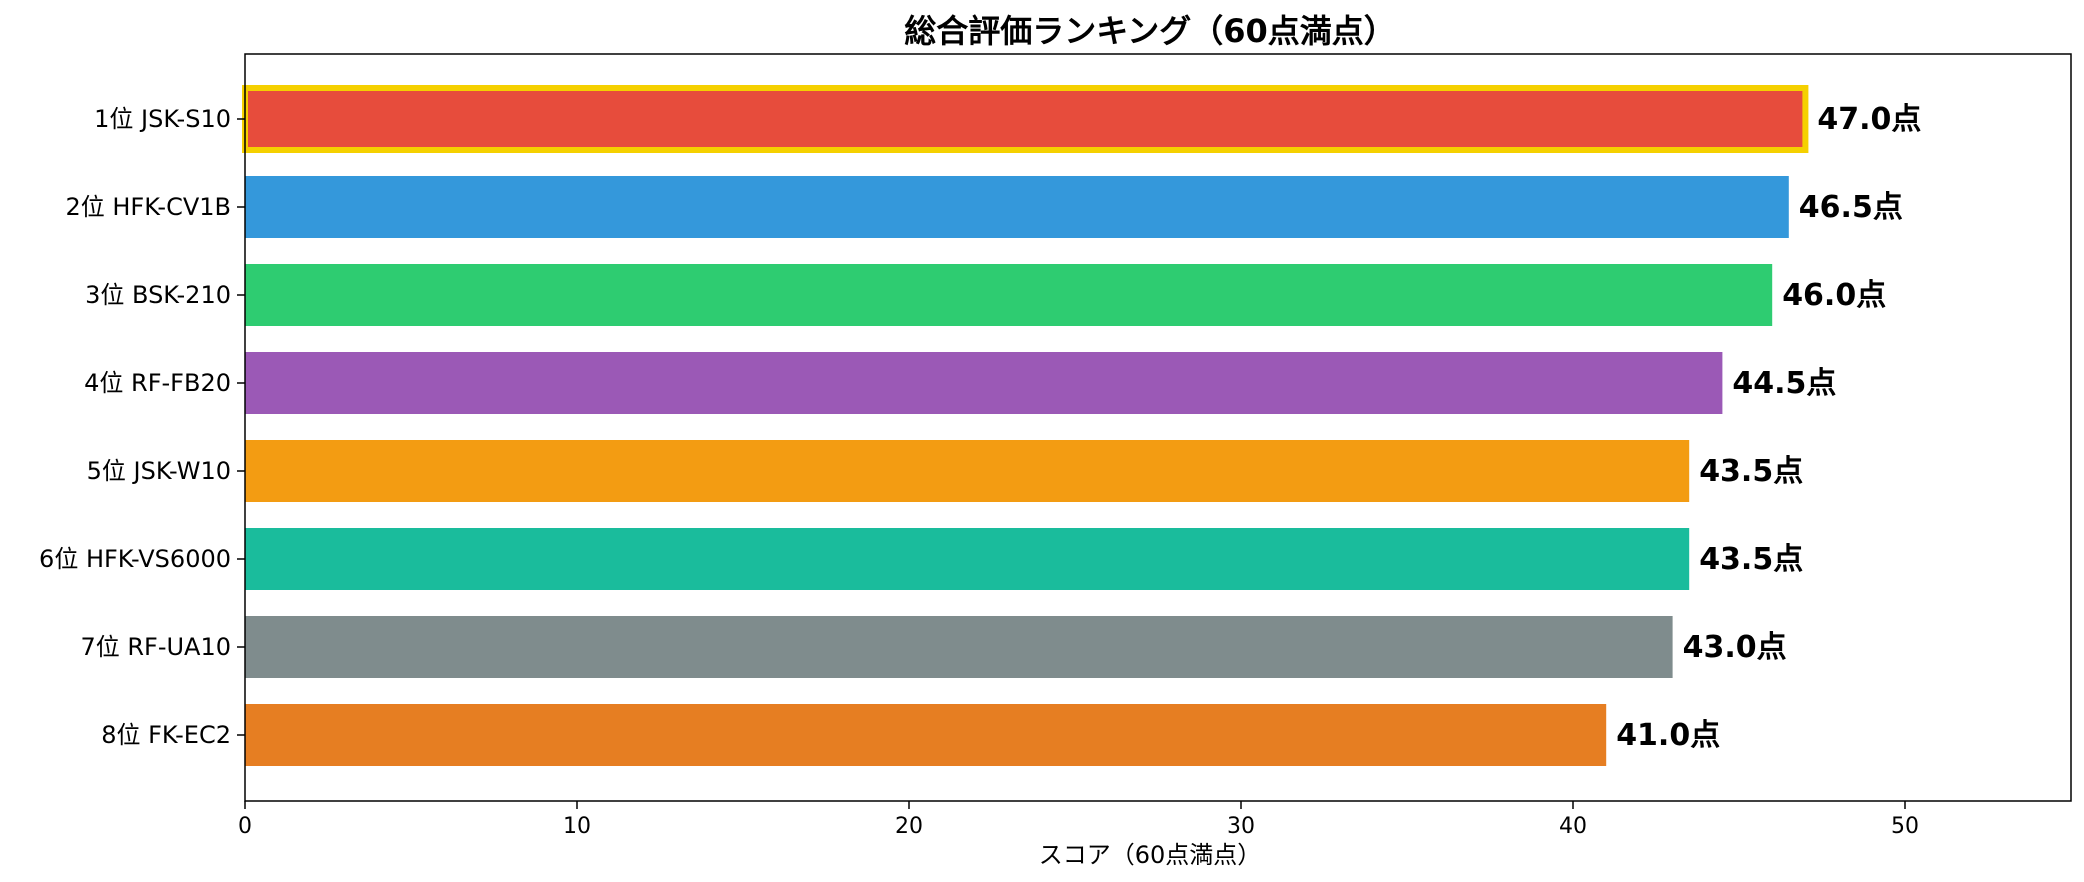 Image resolution: width=2084 pixels, height=882 pixels. What do you see at coordinates (1241, 826) in the screenshot?
I see `x-tick-label-30: 30` at bounding box center [1241, 826].